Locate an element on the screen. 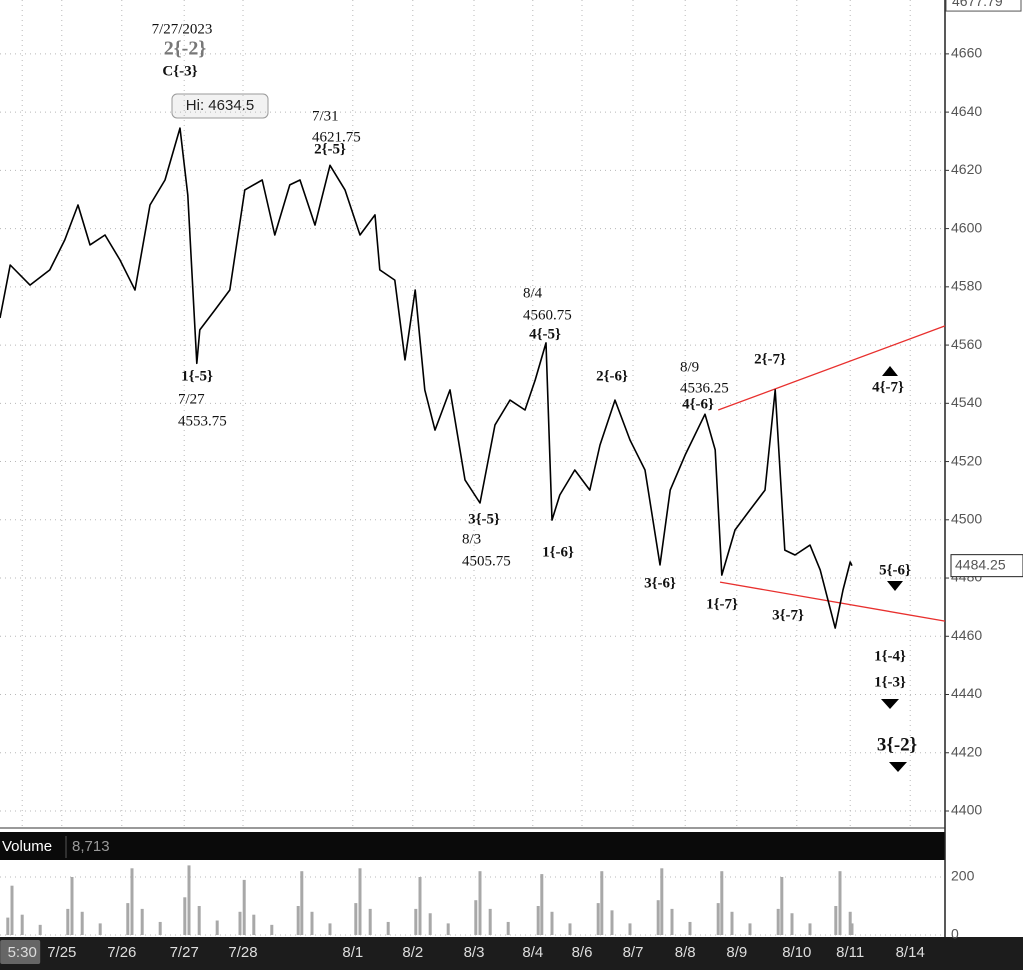 Image resolution: width=1023 pixels, height=970 pixels. annotation: 3{-2} is located at coordinates (897, 744).